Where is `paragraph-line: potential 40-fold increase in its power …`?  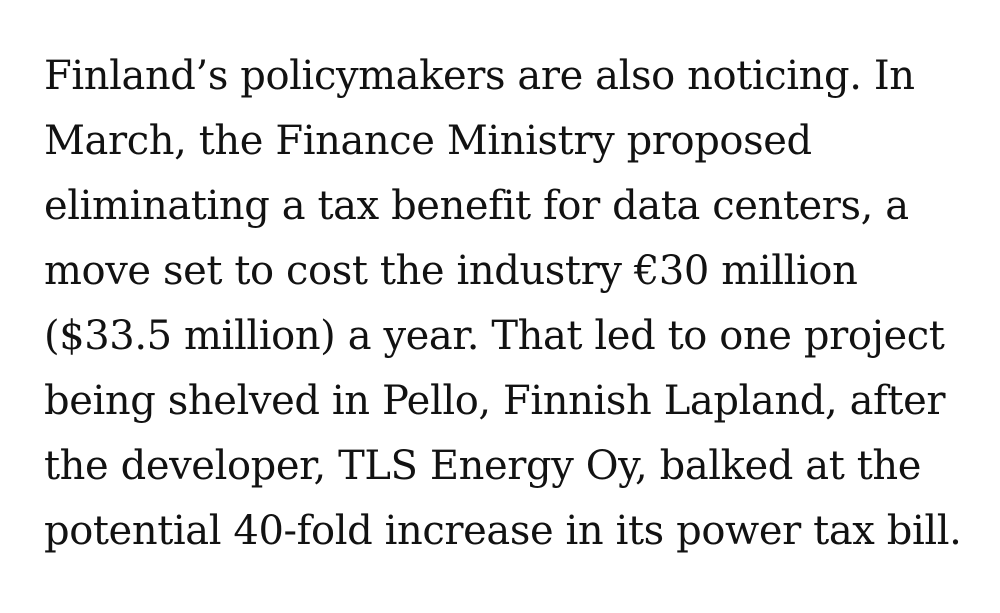 paragraph-line: potential 40-fold increase in its power … is located at coordinates (503, 531).